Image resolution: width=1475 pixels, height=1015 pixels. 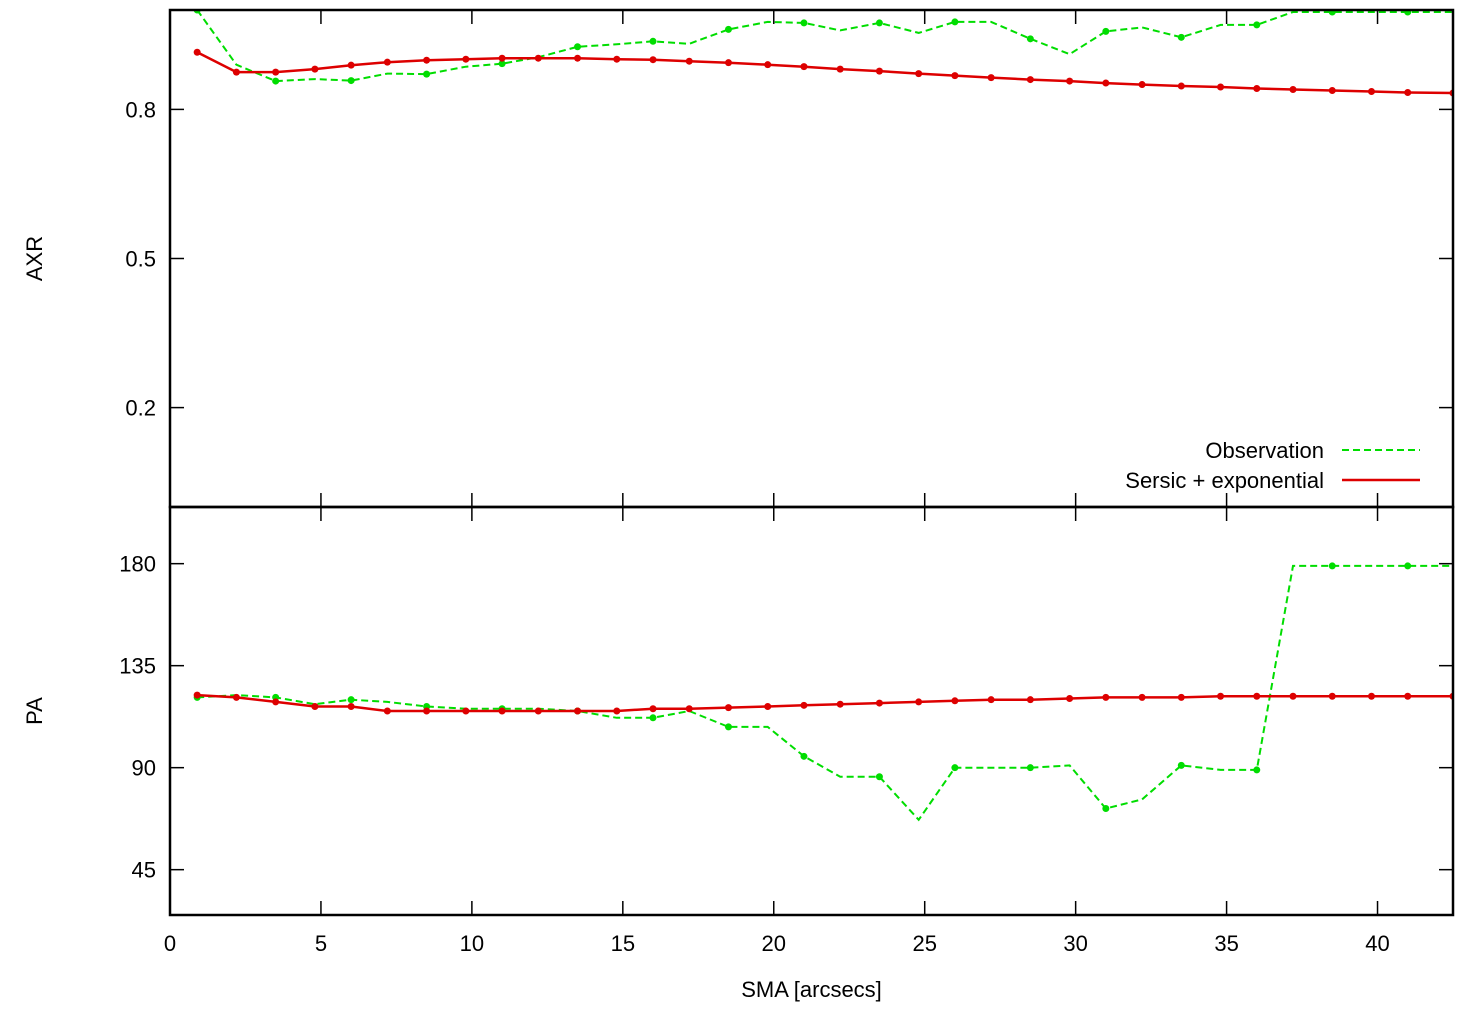 I want to click on legend-label: Sersic + exponential, so click(x=1224, y=480).